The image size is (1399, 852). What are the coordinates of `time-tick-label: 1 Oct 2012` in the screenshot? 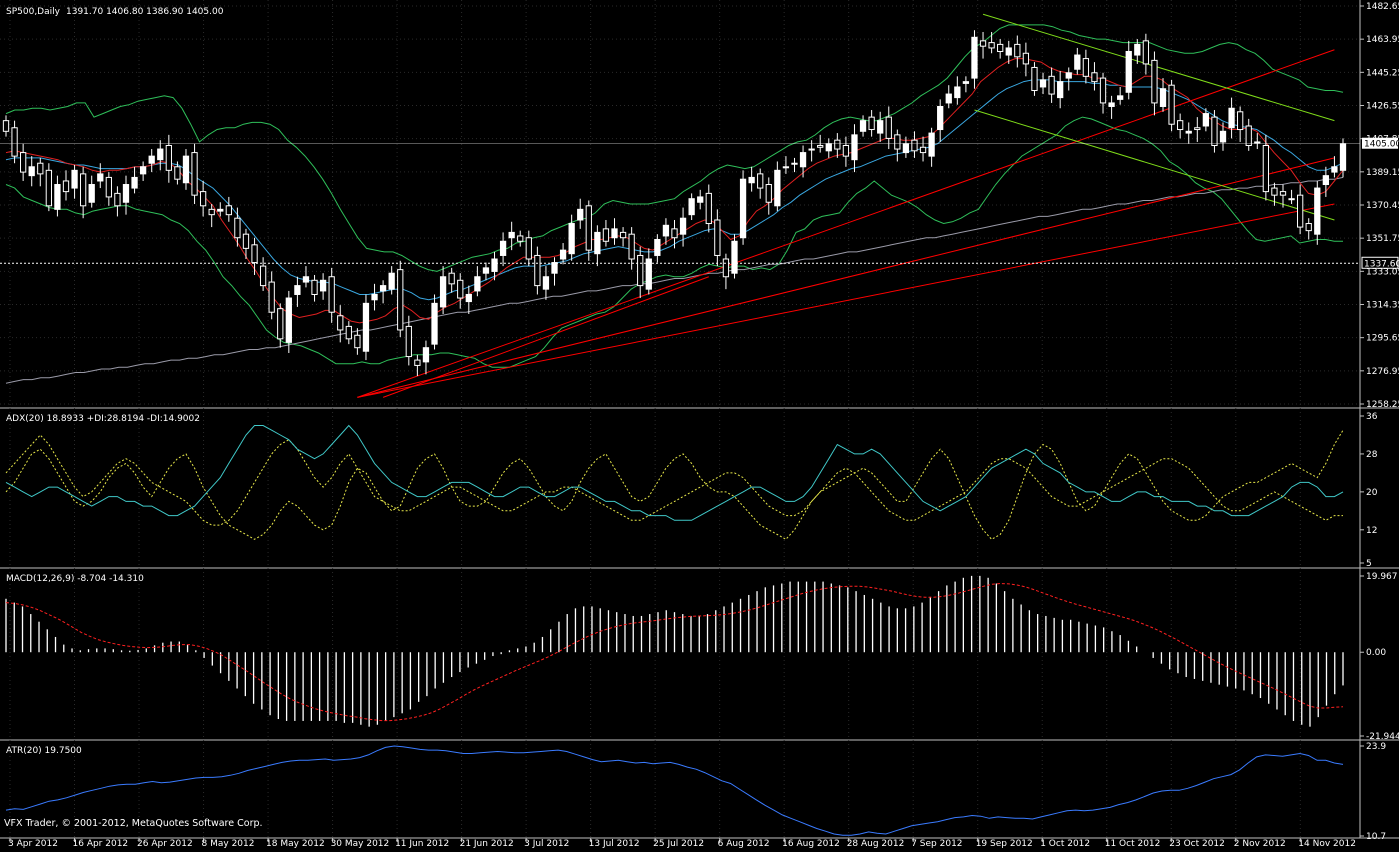 It's located at (1065, 843).